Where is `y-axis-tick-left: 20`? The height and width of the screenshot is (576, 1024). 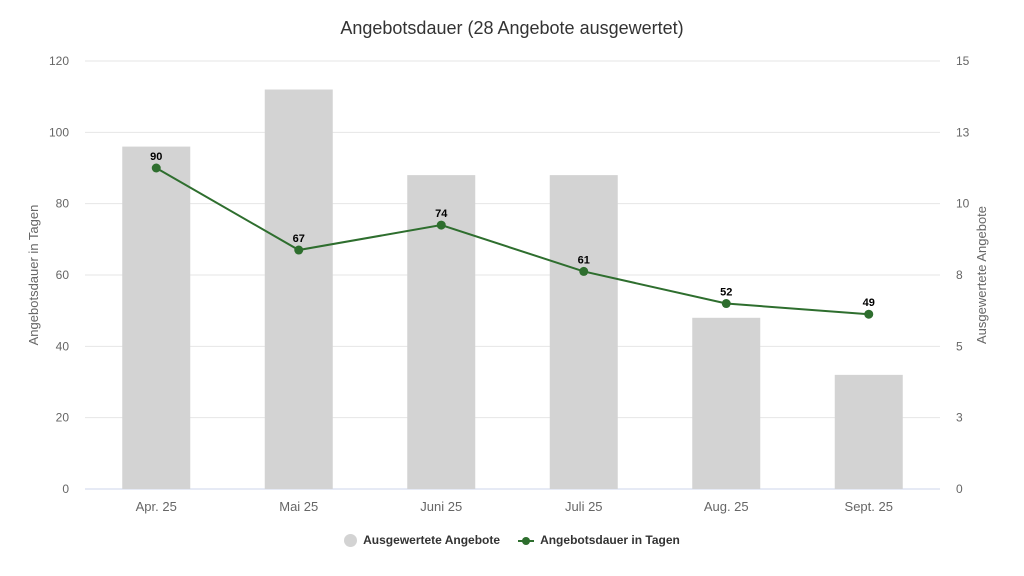 y-axis-tick-left: 20 is located at coordinates (63, 418).